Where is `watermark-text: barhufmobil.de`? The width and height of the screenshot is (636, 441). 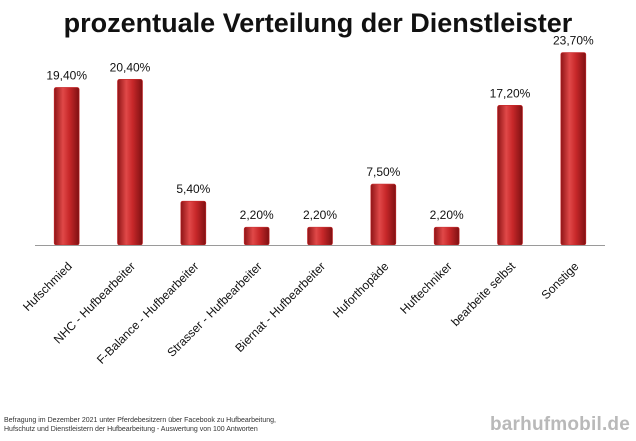
watermark-text: barhufmobil.de is located at coordinates (559, 424).